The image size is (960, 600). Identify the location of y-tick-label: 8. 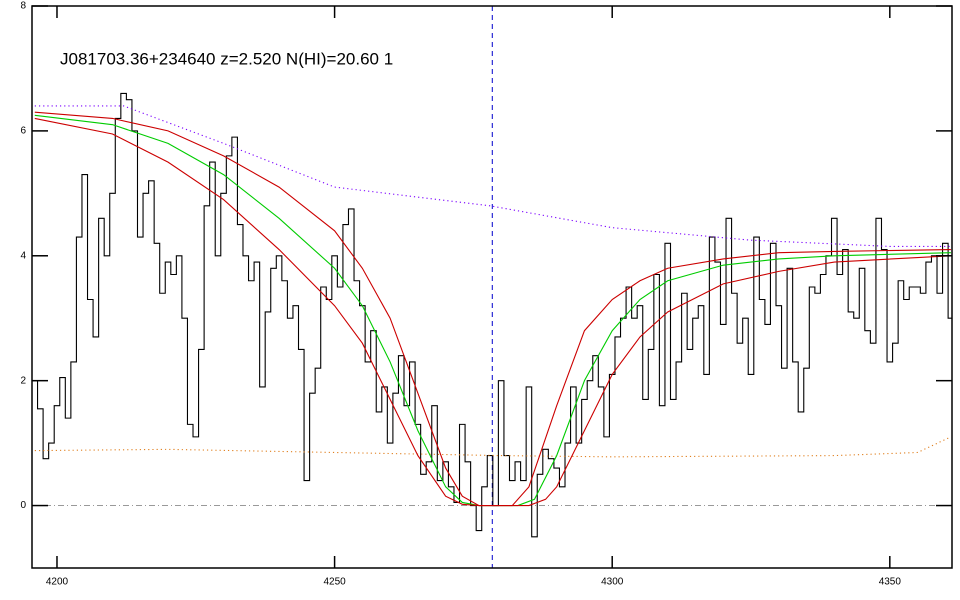
(23, 6).